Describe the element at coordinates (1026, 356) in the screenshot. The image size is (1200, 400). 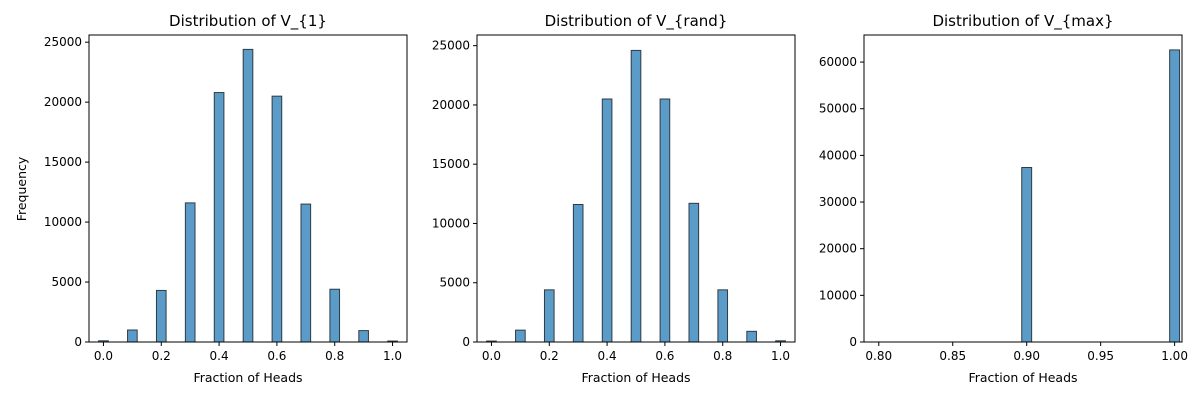
I see `x-tick-label: 0.90` at that location.